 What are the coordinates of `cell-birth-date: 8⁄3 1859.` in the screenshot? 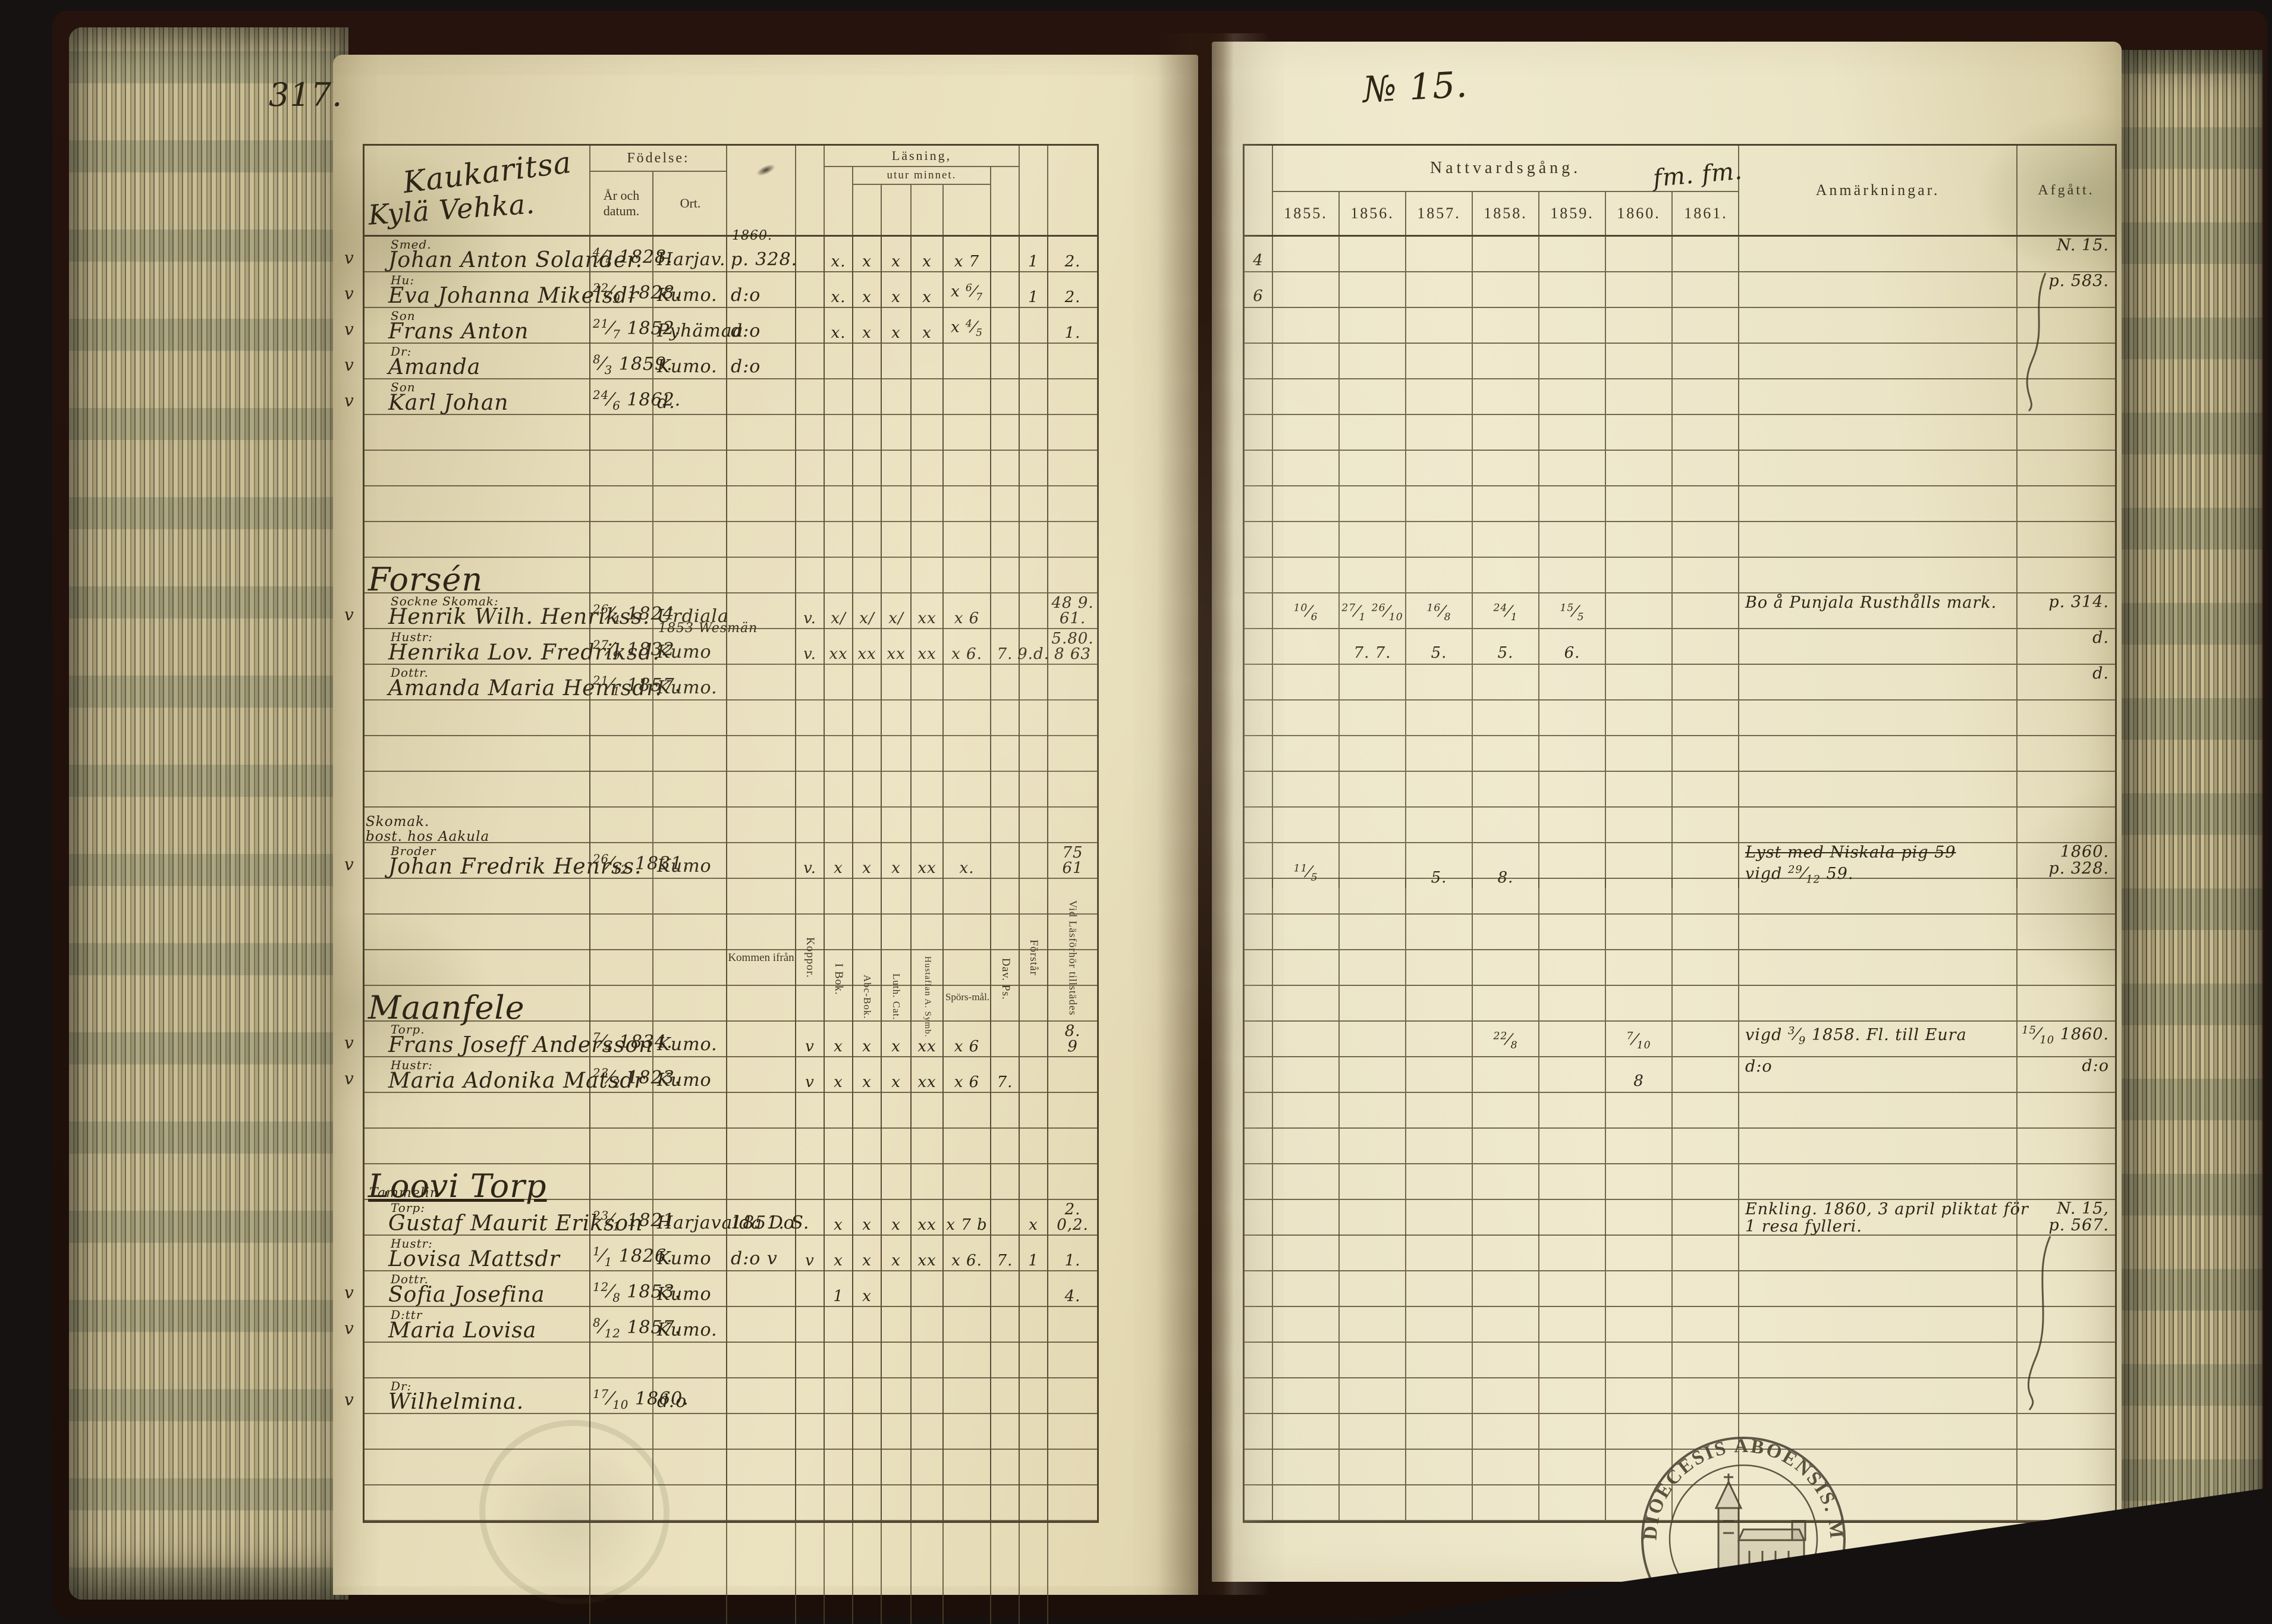 It's located at (631, 361).